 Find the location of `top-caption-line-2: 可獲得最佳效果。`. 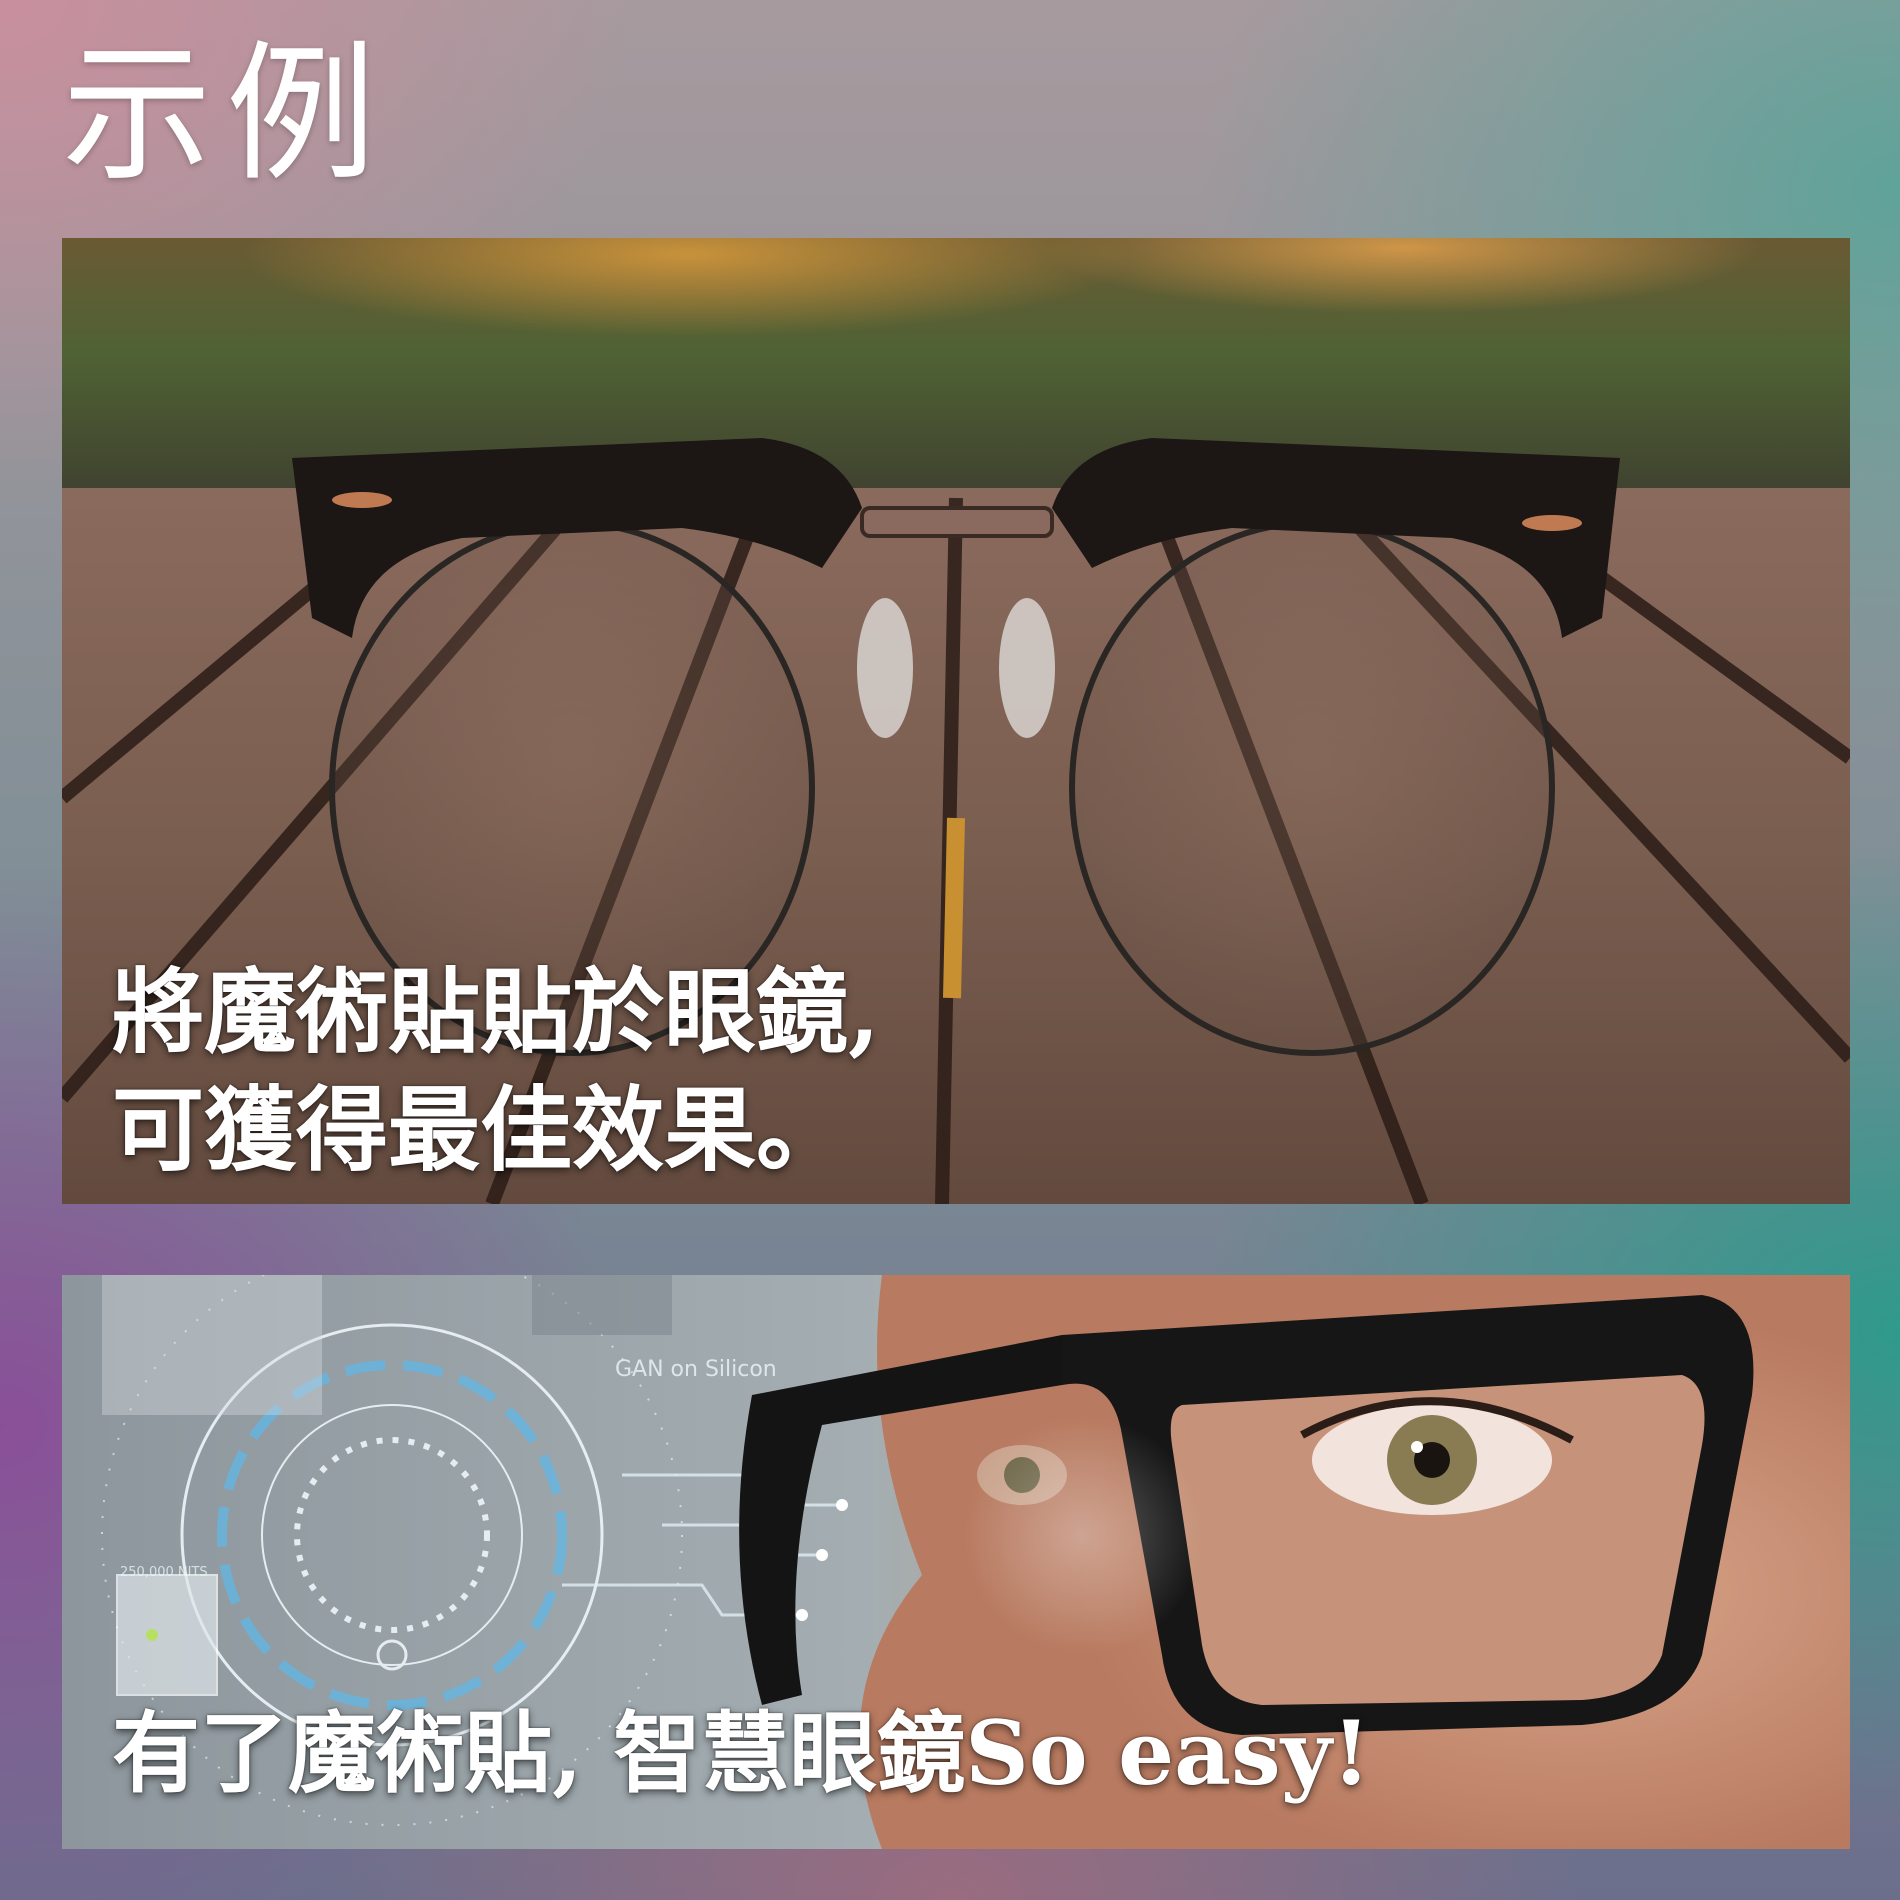

top-caption-line-2: 可獲得最佳效果。 is located at coordinates (480, 1130).